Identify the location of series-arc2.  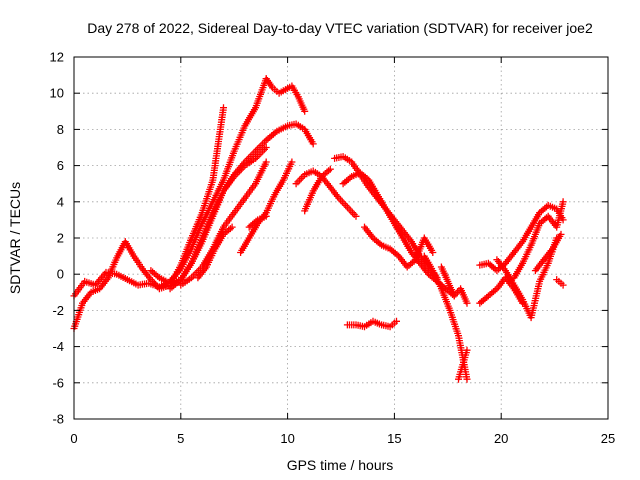
(285, 95).